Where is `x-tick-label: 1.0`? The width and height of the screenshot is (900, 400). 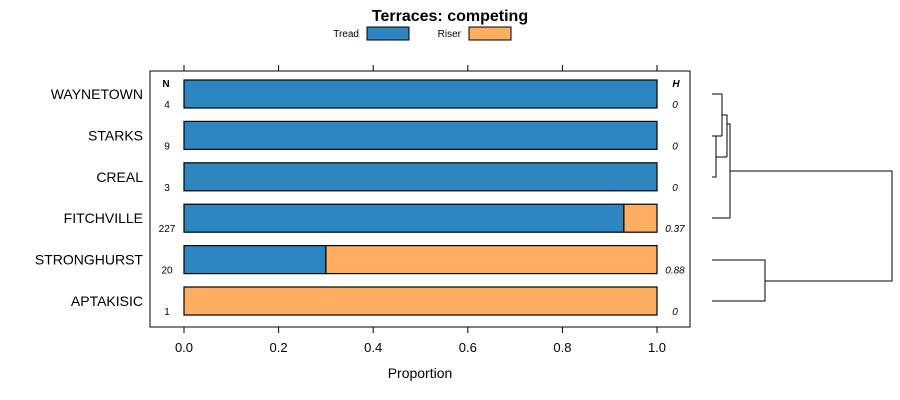 x-tick-label: 1.0 is located at coordinates (657, 347).